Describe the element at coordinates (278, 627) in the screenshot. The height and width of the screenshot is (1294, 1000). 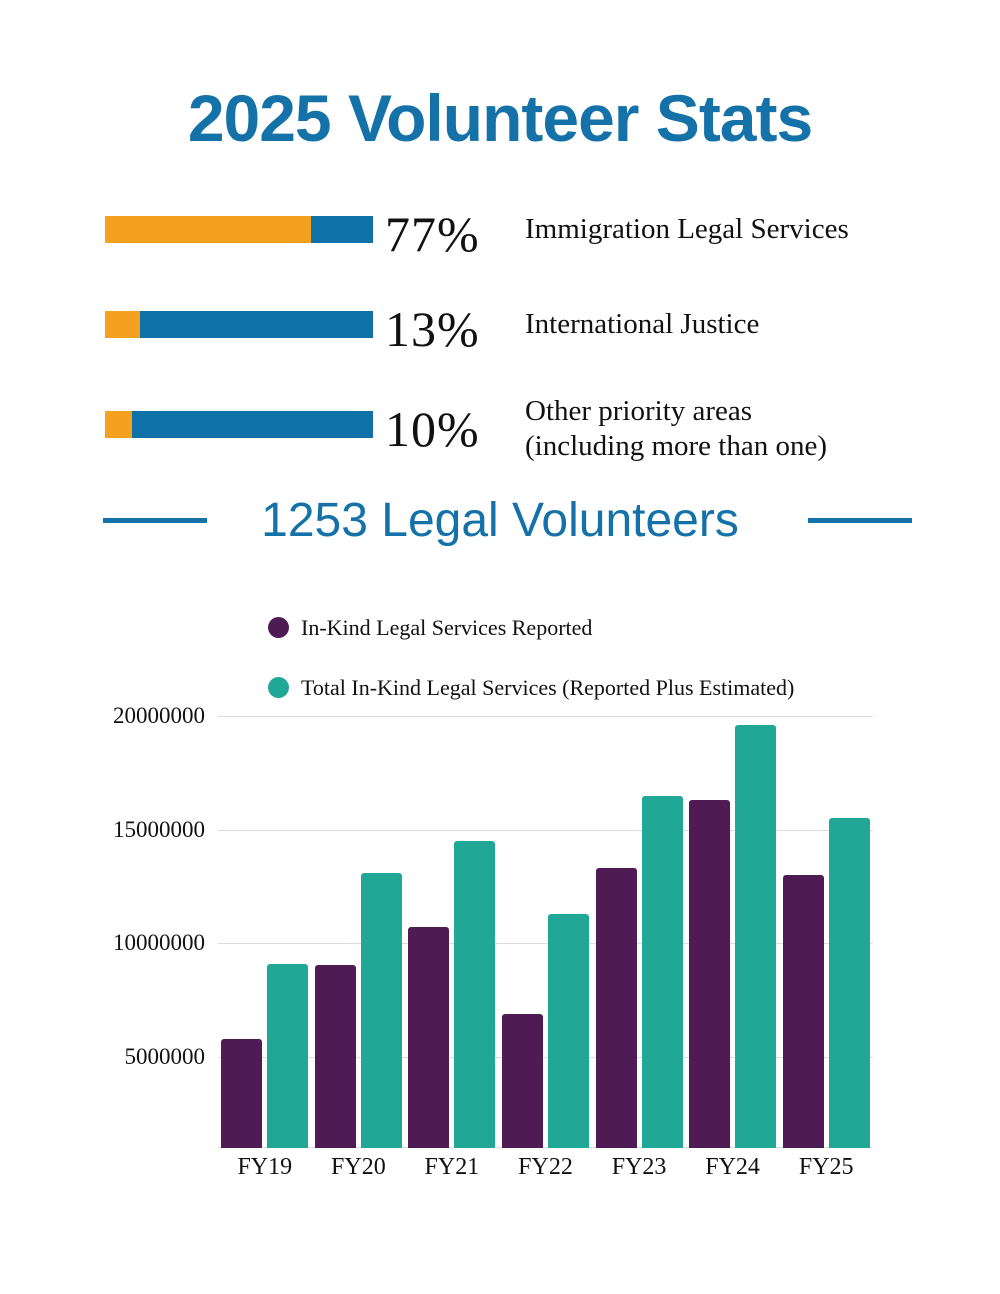
I see `legend-swatch-reported` at that location.